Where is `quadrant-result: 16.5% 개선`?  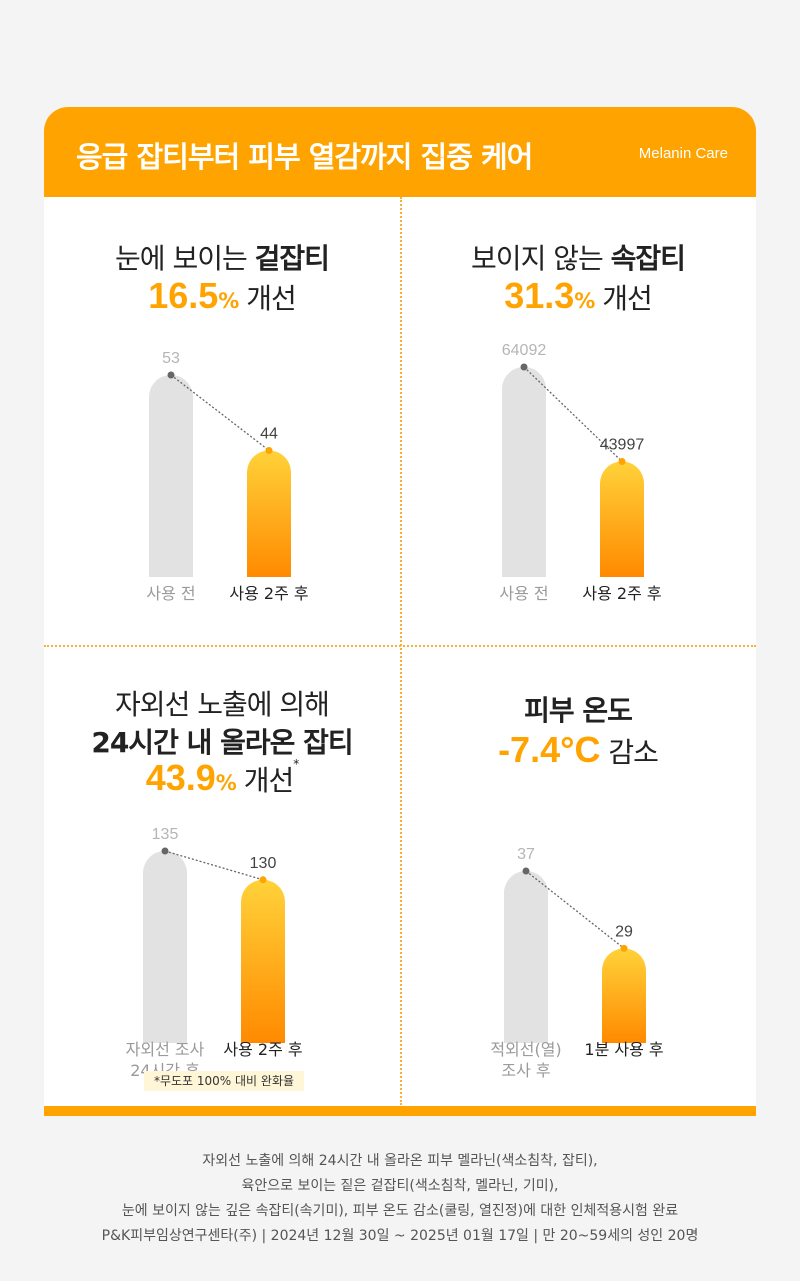
quadrant-result: 16.5% 개선 is located at coordinates (222, 295).